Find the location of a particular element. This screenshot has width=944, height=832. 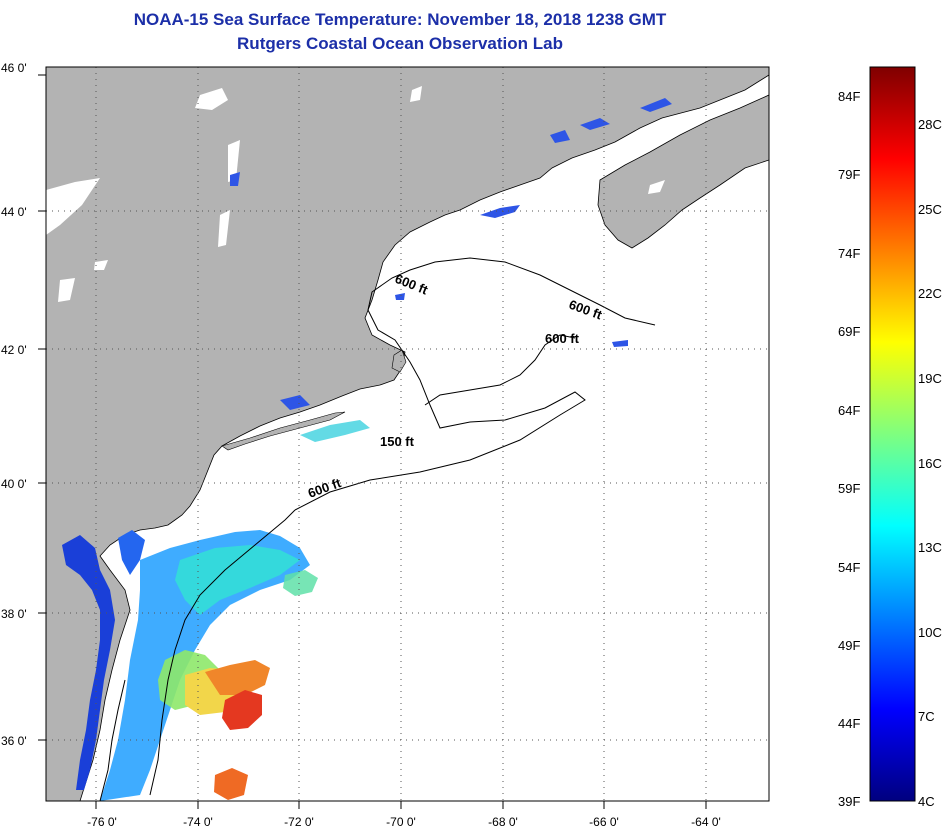

colorbar-f-label: 79F is located at coordinates (849, 174).